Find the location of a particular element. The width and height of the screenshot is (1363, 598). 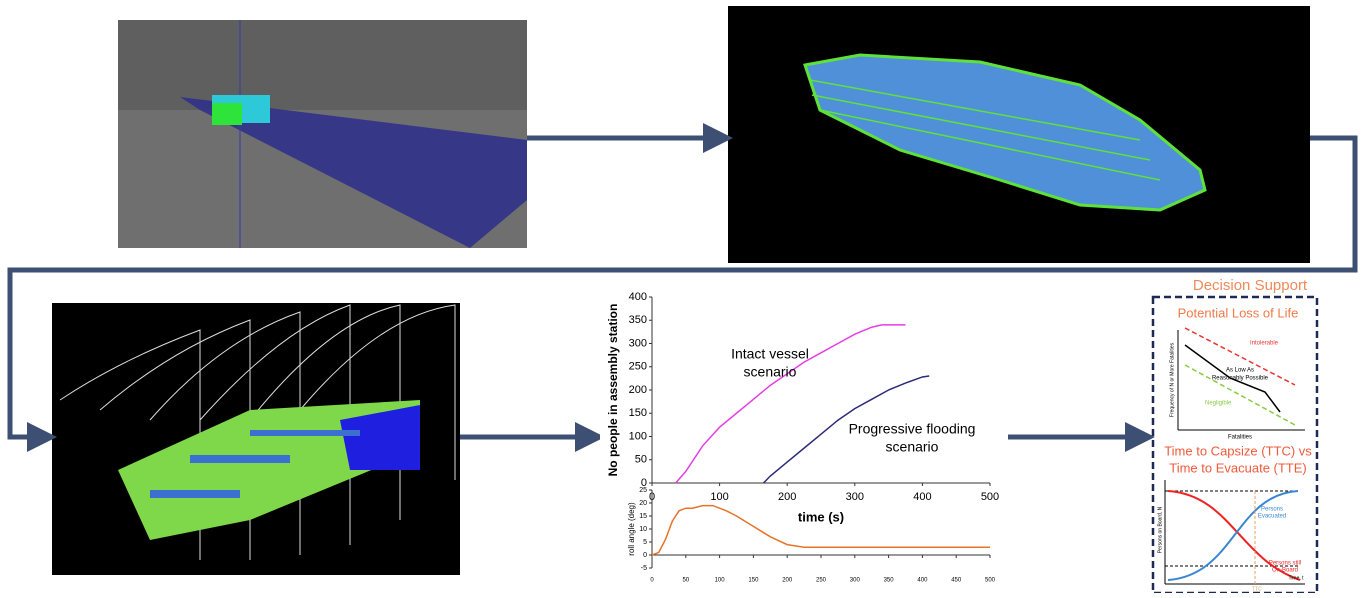

risk-label: As Low As is located at coordinates (1240, 371).